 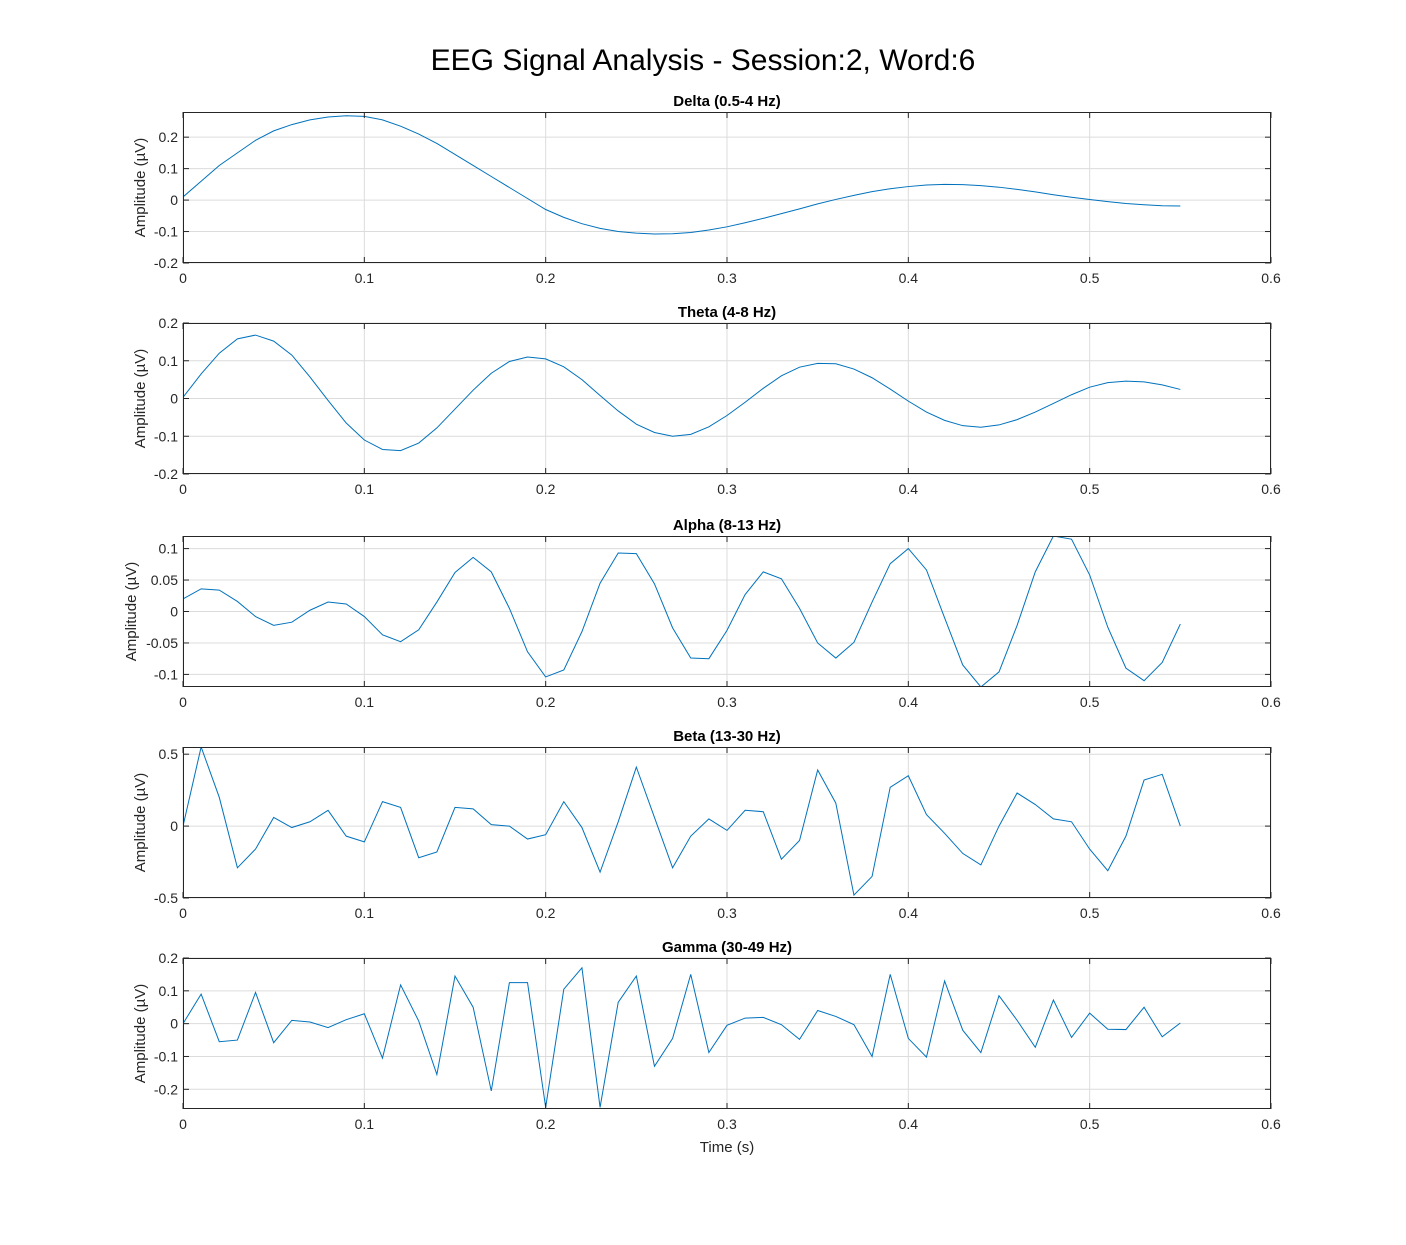 I want to click on y-tick-label: -0.05, so click(x=162, y=643).